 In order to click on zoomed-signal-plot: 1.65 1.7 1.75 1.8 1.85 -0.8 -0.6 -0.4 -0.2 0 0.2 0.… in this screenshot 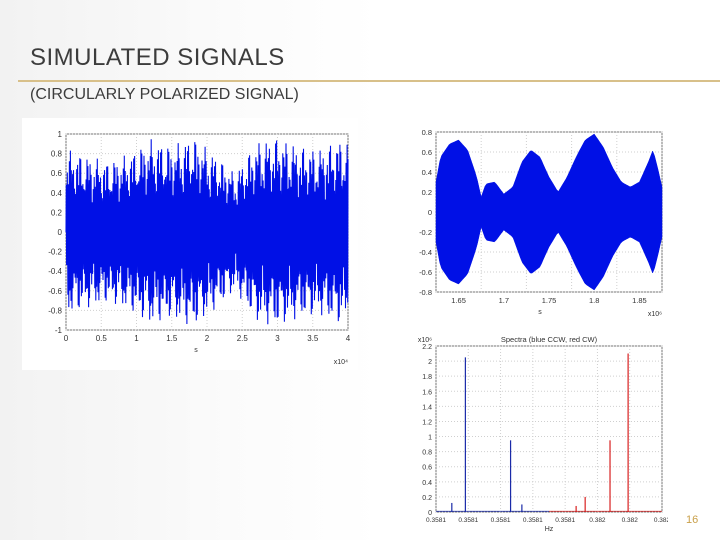, I will do `click(534, 220)`.